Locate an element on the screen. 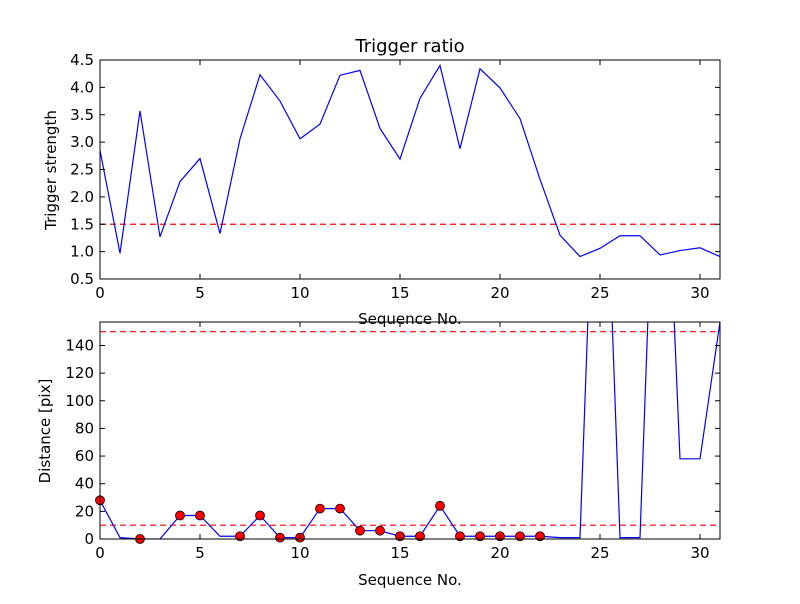  y-tick-label: 2.5 is located at coordinates (82, 170).